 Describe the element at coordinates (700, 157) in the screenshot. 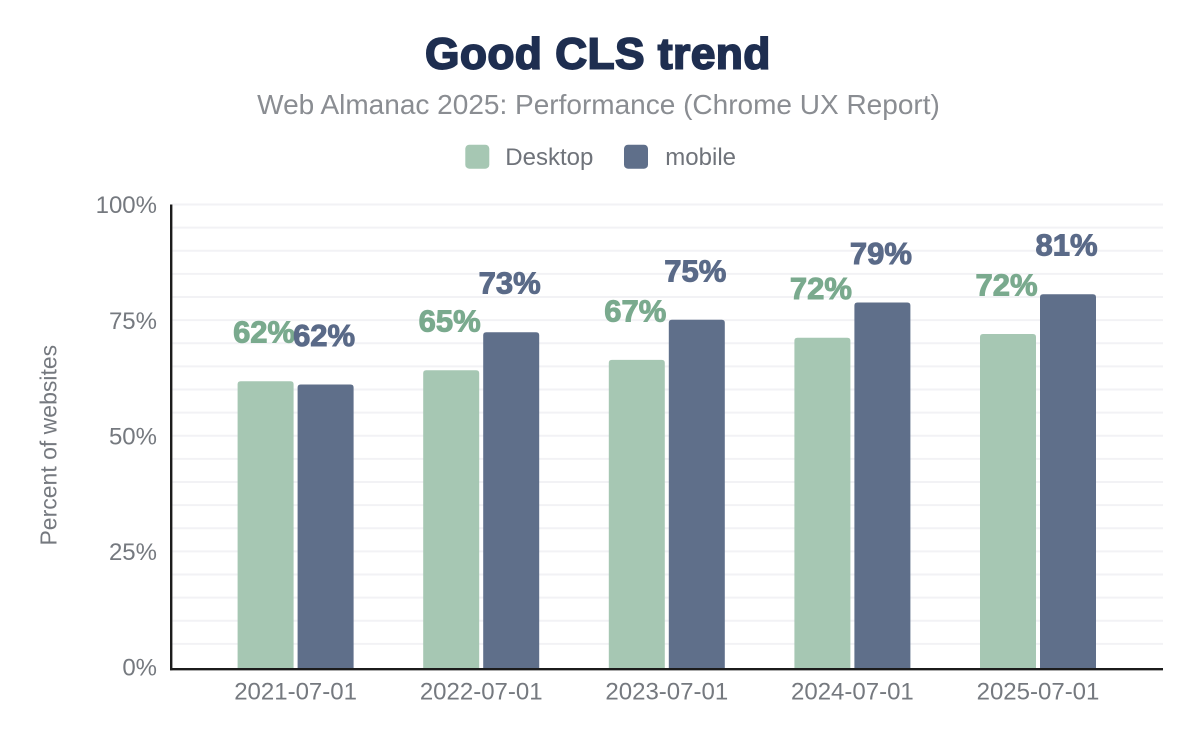

I see `svg-text: mobile` at that location.